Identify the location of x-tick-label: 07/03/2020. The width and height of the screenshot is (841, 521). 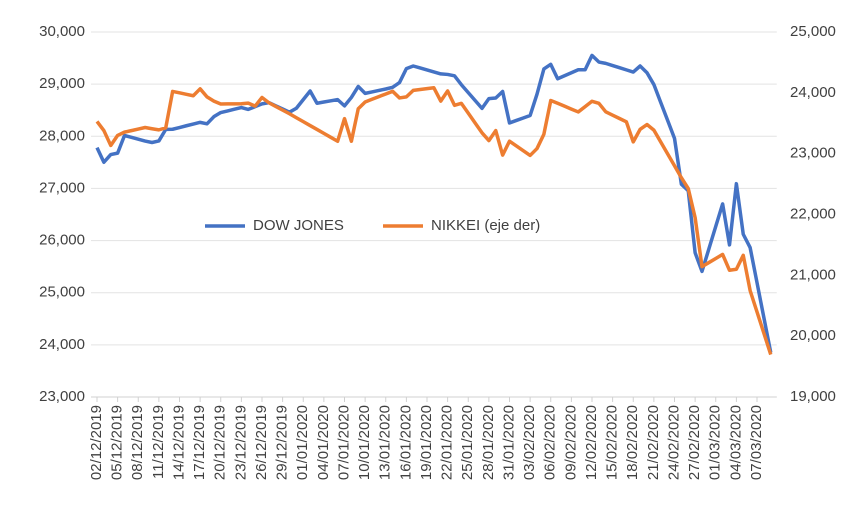
(756, 442).